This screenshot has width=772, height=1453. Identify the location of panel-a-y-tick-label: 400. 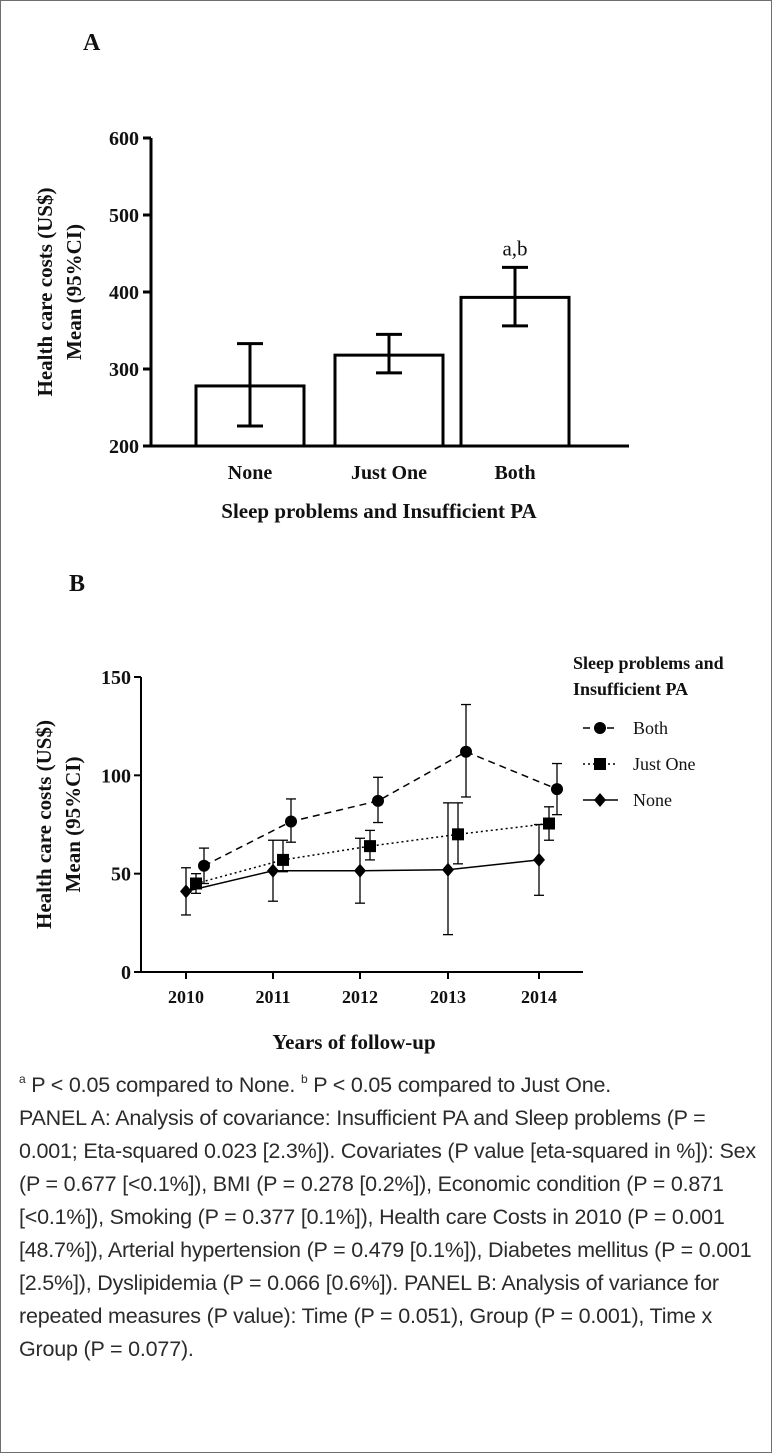
(124, 293).